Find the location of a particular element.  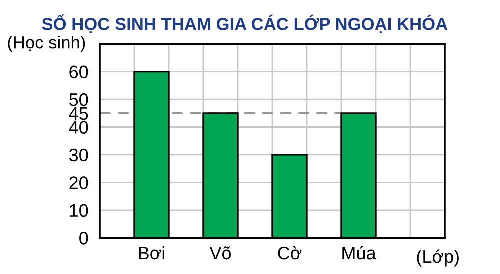

y-tick-label: 40 is located at coordinates (78, 127).